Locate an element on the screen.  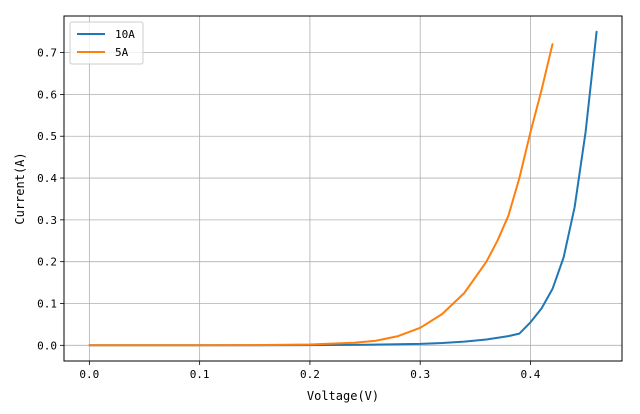
x-tick-label: 0.1 is located at coordinates (200, 374).